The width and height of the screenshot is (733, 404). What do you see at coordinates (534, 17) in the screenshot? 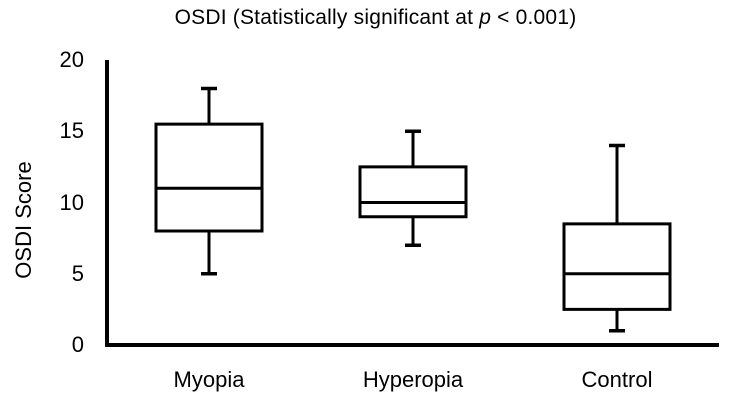
I see `chart-title-suffix: < 0.001)` at bounding box center [534, 17].